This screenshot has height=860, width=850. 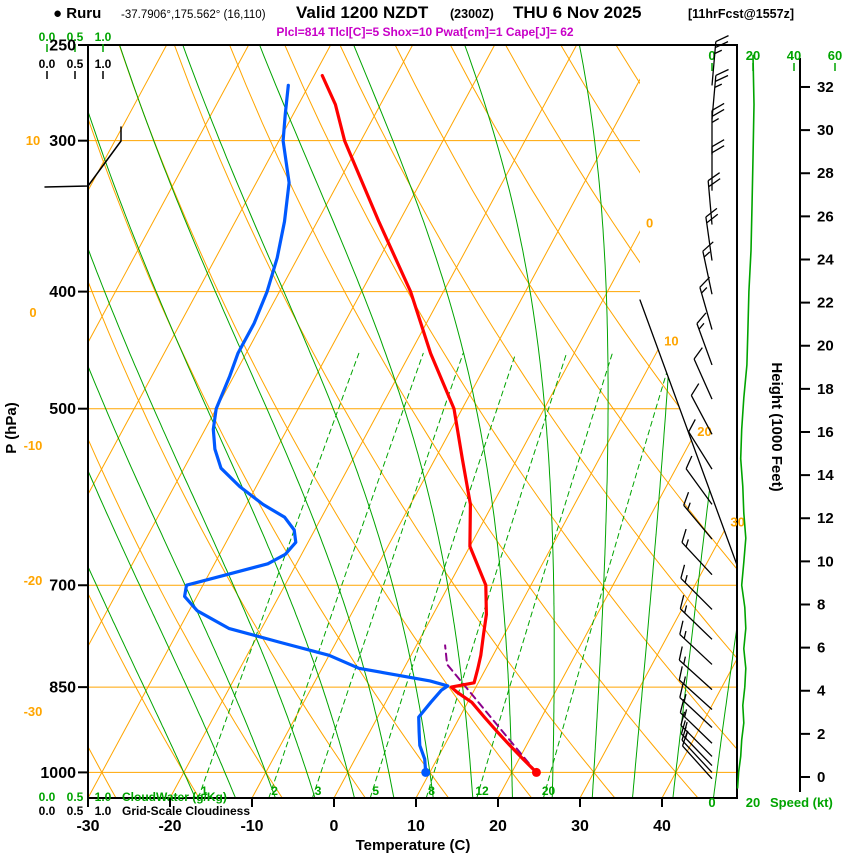 What do you see at coordinates (362, 12) in the screenshot?
I see `valid-time: Valid 1200 NZDT` at bounding box center [362, 12].